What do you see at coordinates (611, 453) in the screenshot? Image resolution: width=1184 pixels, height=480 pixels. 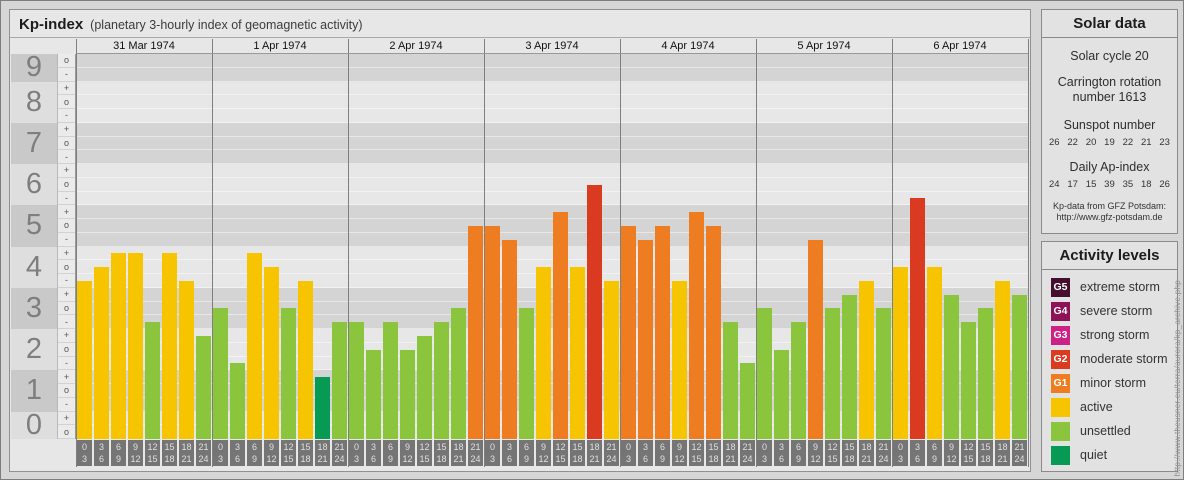 I see `hour-interval-label: 21 24` at bounding box center [611, 453].